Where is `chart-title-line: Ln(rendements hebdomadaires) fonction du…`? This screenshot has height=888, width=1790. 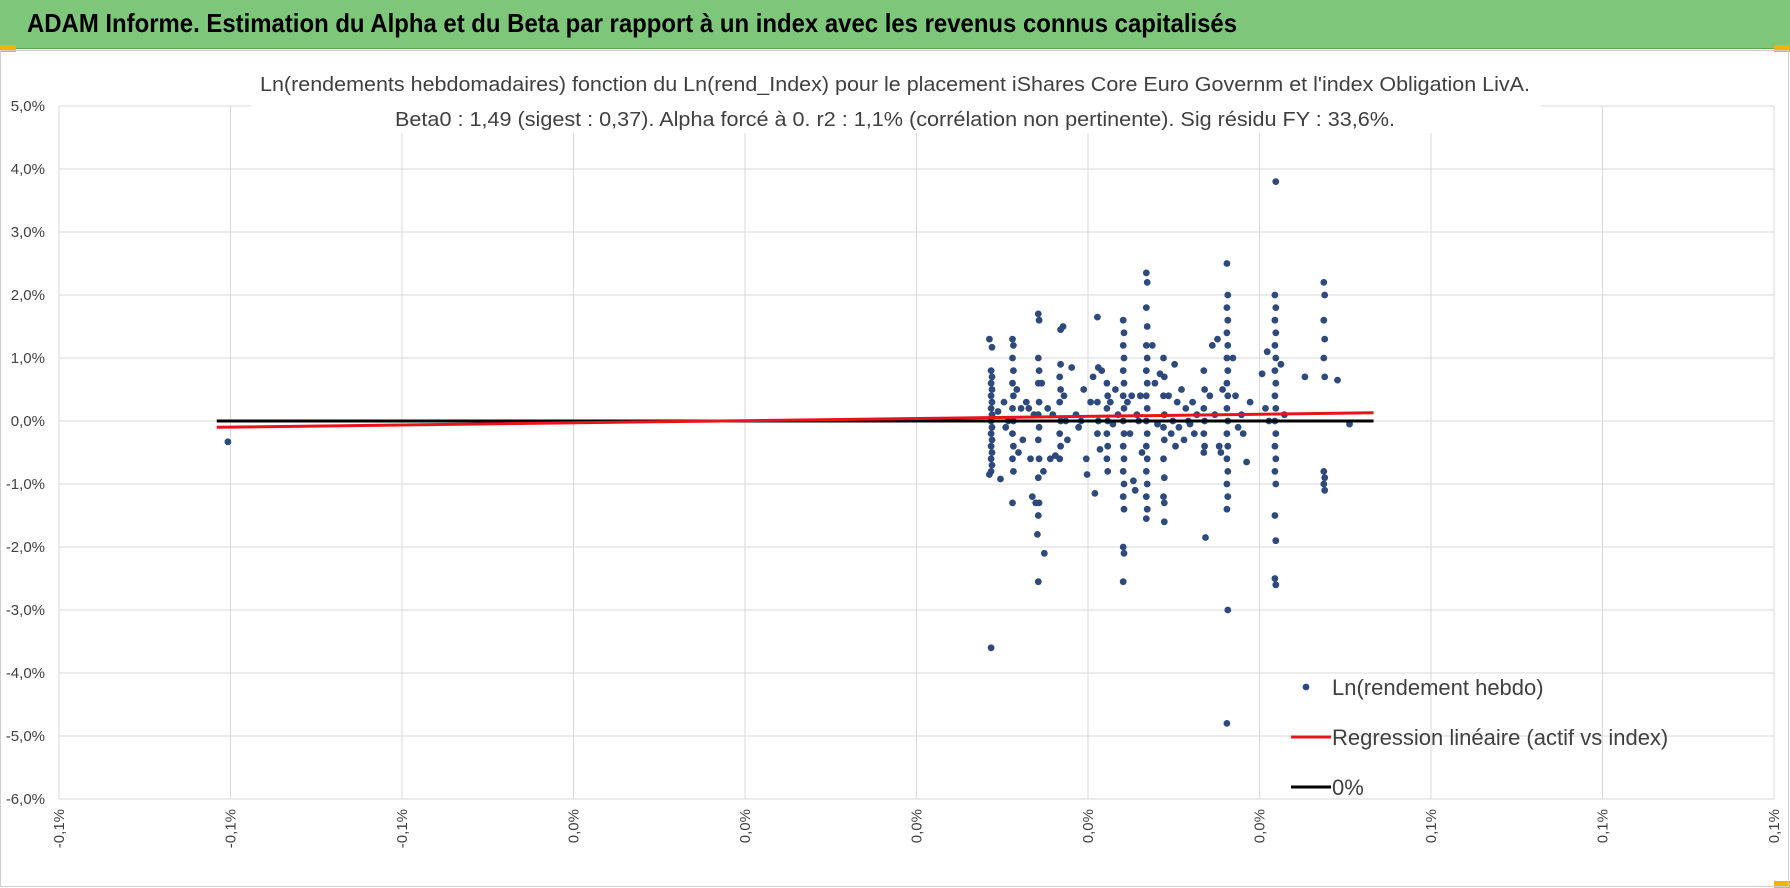
chart-title-line: Ln(rendements hebdomadaires) fonction du… is located at coordinates (895, 85).